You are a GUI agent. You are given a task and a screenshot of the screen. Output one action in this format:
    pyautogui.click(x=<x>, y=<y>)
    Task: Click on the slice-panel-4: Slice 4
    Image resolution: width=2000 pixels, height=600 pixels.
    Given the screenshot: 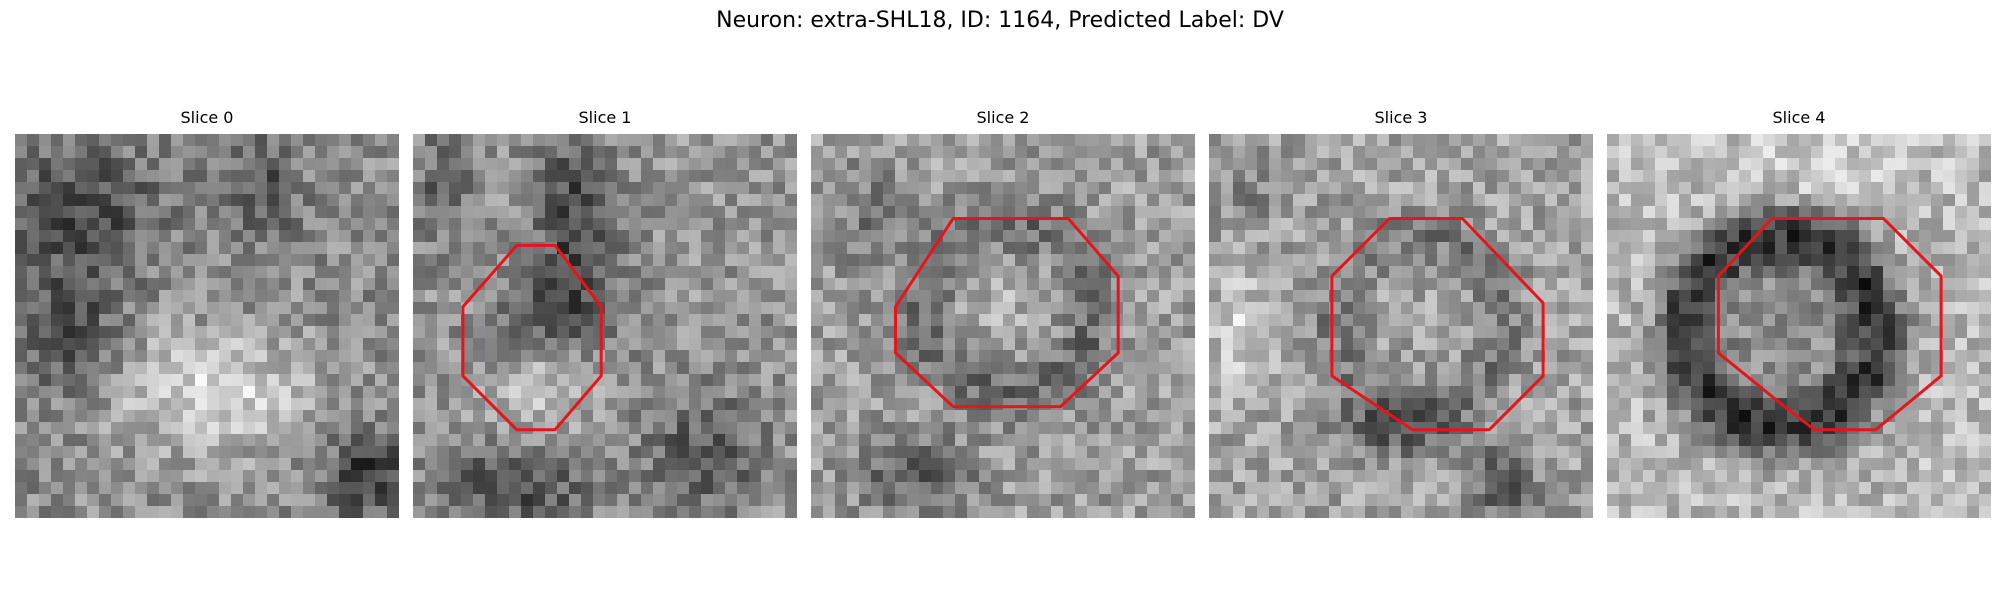 What is the action you would take?
    pyautogui.click(x=1799, y=315)
    